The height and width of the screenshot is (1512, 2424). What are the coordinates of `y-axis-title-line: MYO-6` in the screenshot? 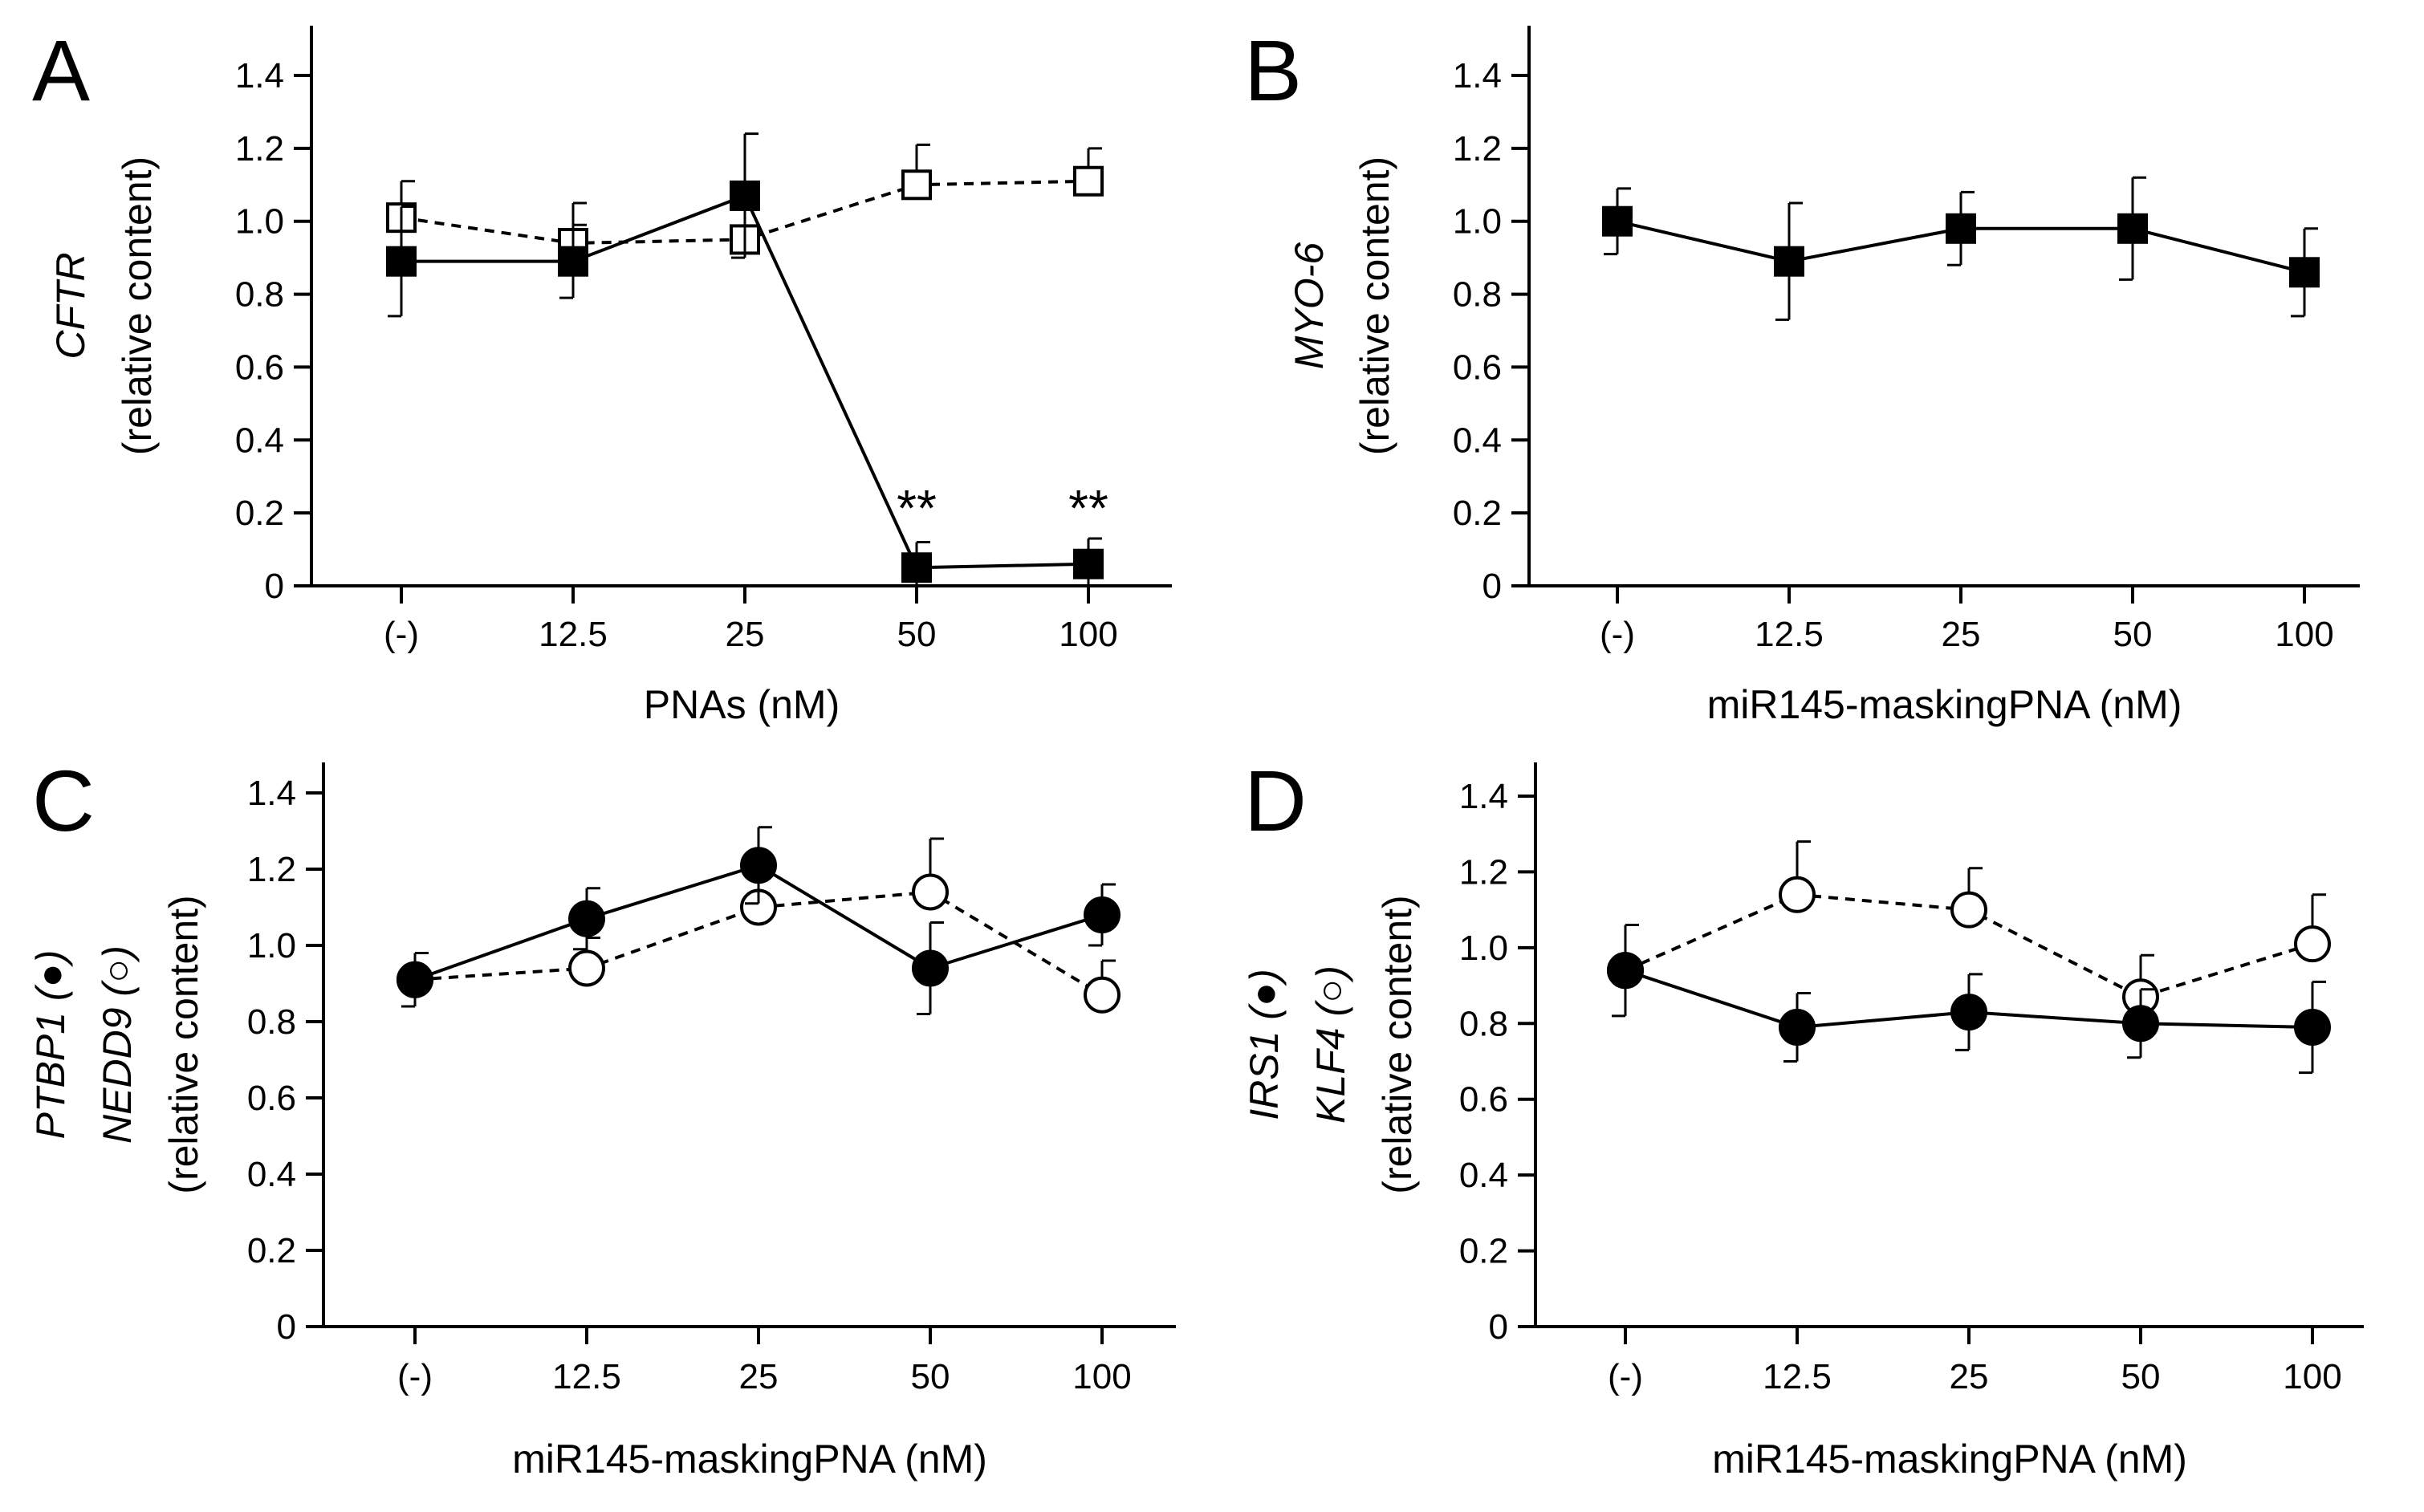 It's located at (1309, 306).